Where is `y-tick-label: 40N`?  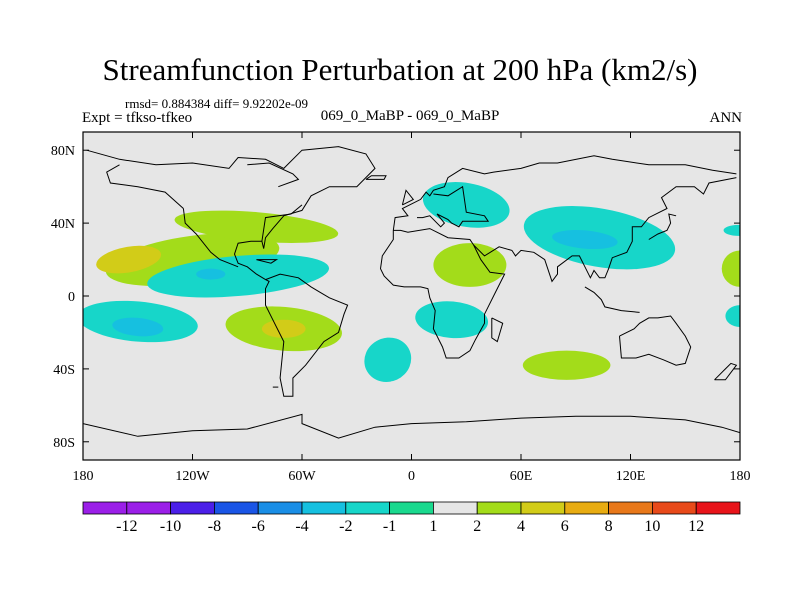
y-tick-label: 40N is located at coordinates (63, 224).